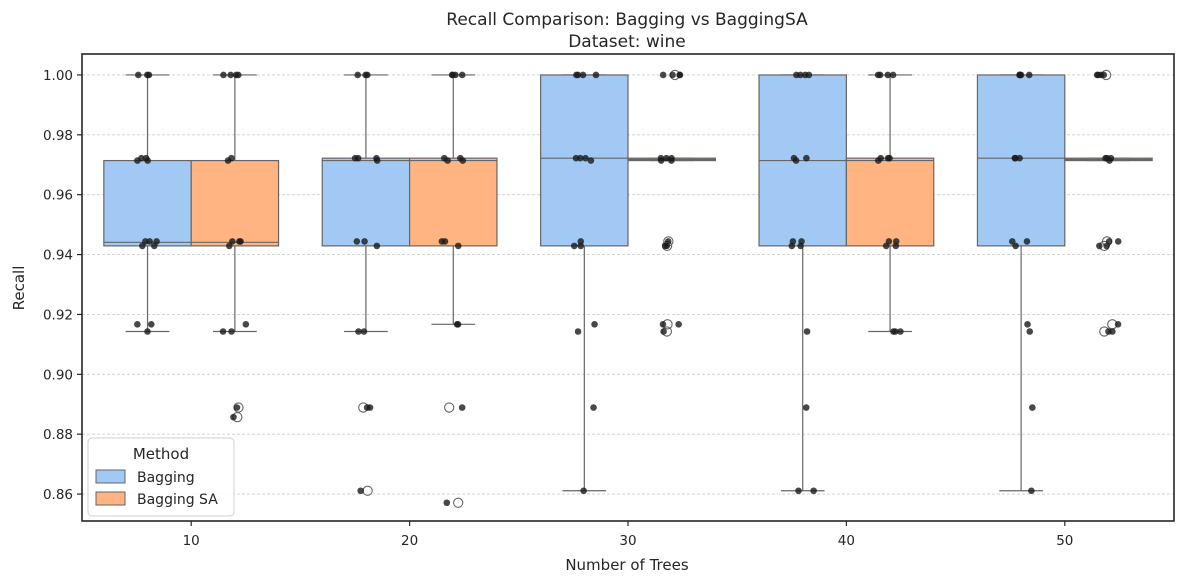  What do you see at coordinates (166, 478) in the screenshot?
I see `legend-label-bagging: Bagging` at bounding box center [166, 478].